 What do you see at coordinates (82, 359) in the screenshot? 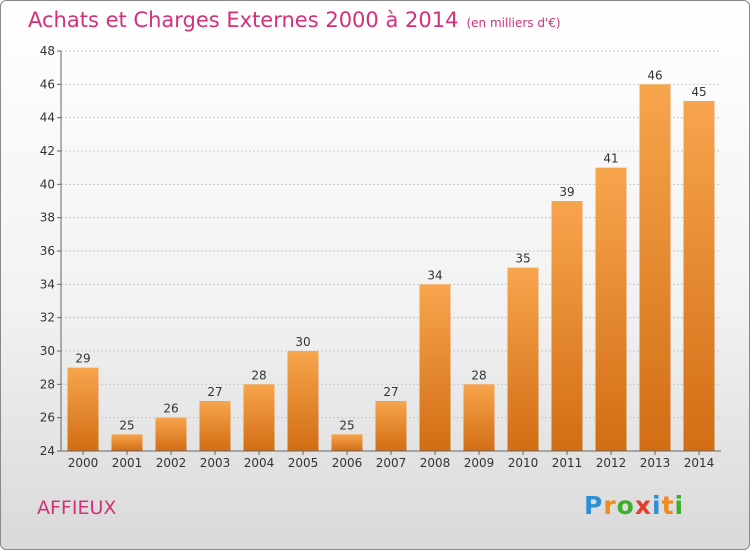
I see `bar-value-label: 29` at bounding box center [82, 359].